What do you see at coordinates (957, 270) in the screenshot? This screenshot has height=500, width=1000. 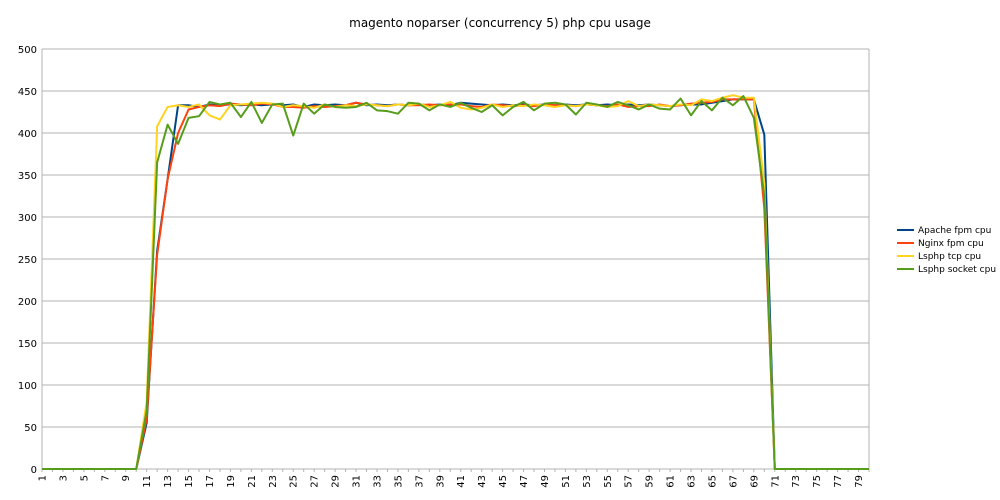 I see `legend-label: Lsphp socket cpu` at bounding box center [957, 270].